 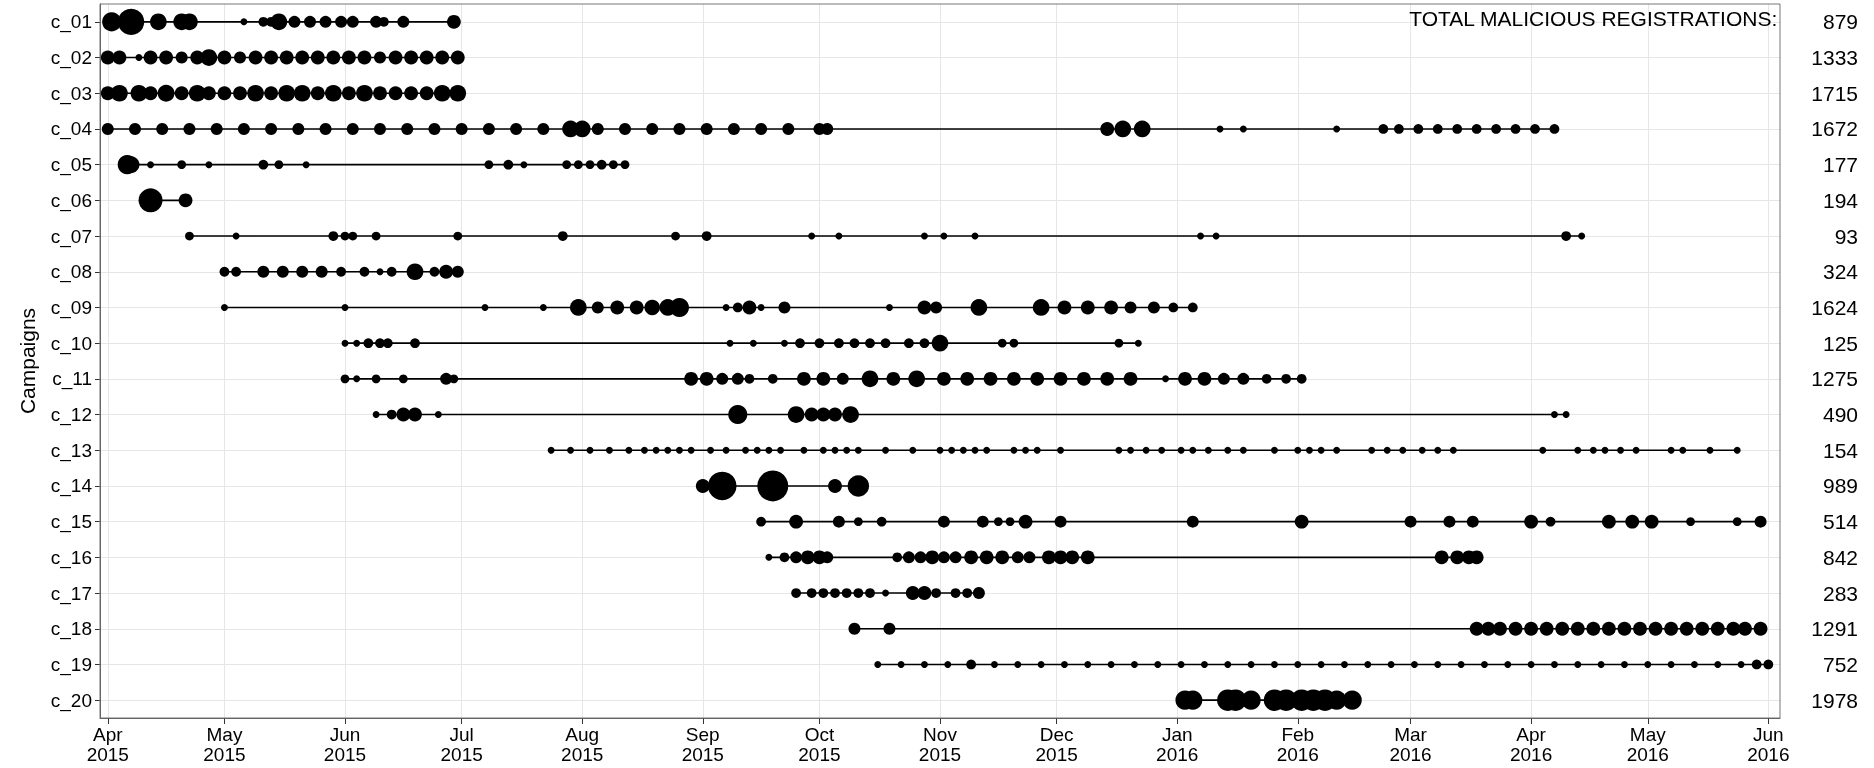 What do you see at coordinates (1840, 200) in the screenshot?
I see `text: 194` at bounding box center [1840, 200].